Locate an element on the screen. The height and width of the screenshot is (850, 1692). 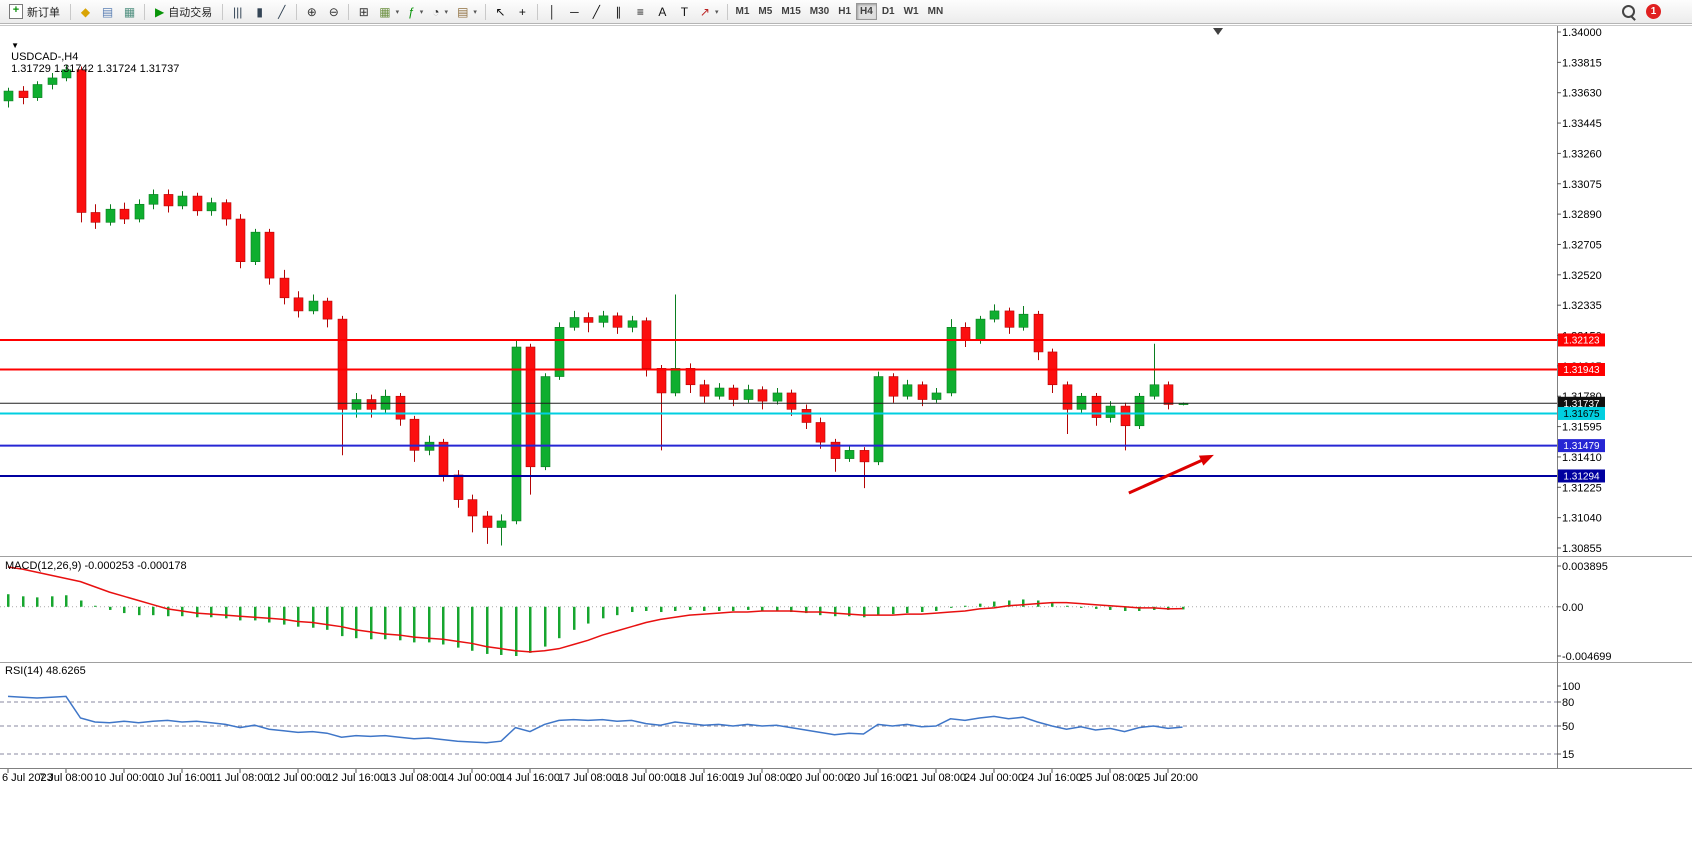
marketwatch-button: ◆ is located at coordinates (85, 12).